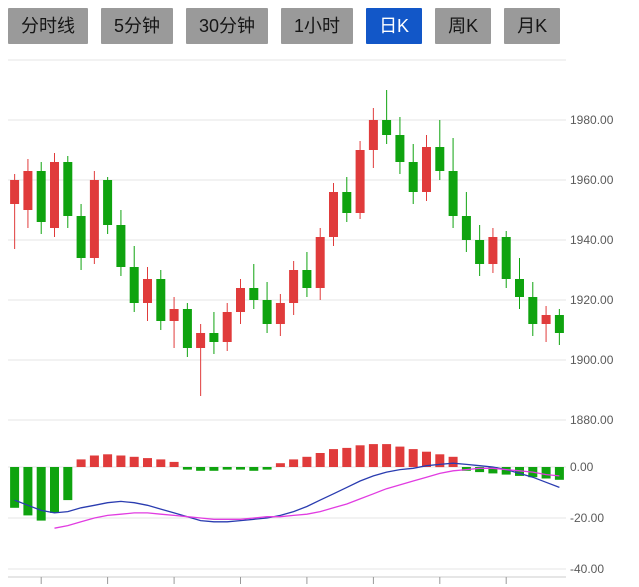 The height and width of the screenshot is (587, 639). What do you see at coordinates (592, 180) in the screenshot?
I see `price-tick-label: 1960.00` at bounding box center [592, 180].